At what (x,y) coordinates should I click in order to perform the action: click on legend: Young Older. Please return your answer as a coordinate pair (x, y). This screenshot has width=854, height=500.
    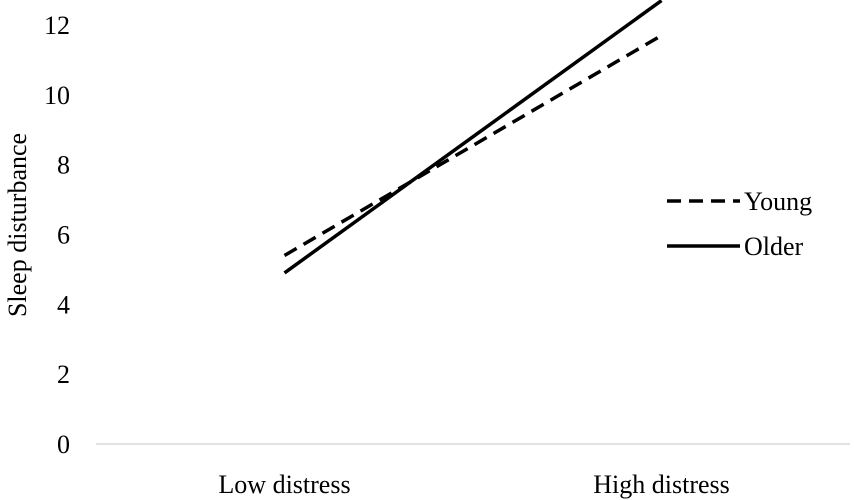
    Looking at the image, I should click on (739, 224).